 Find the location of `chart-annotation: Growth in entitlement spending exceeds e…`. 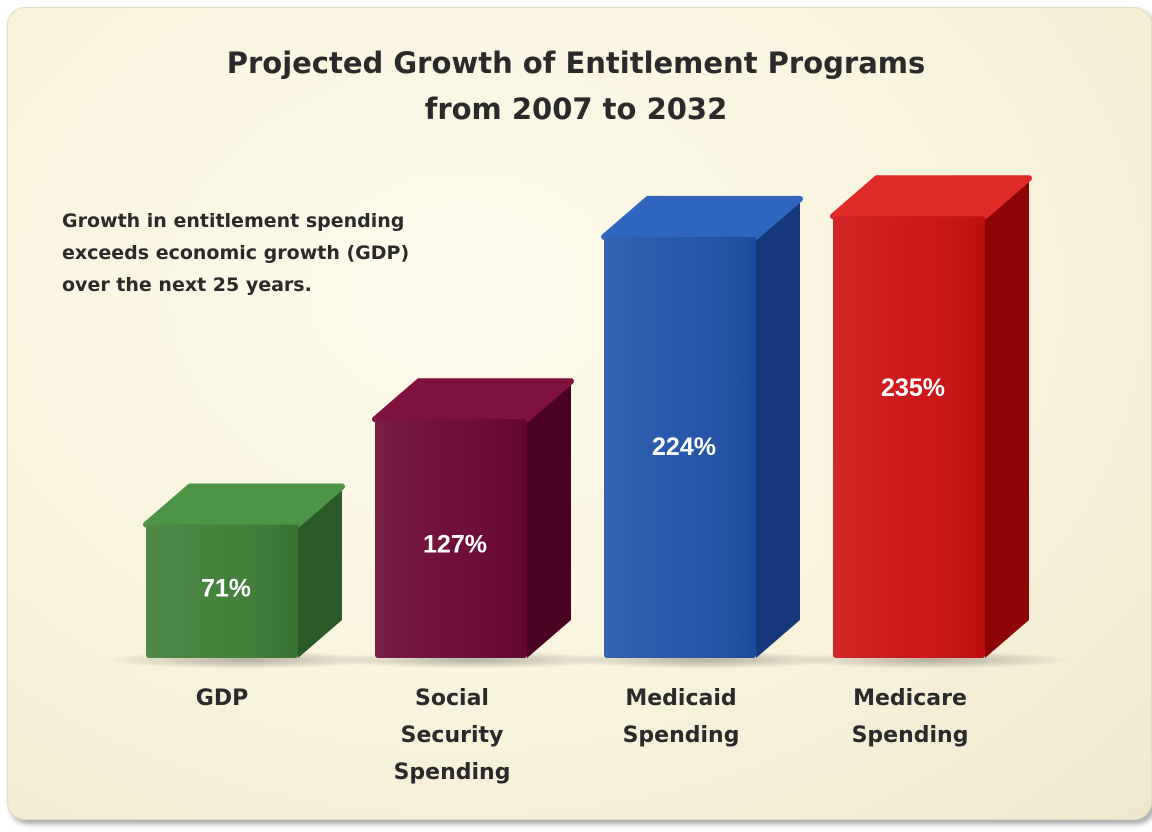

chart-annotation: Growth in entitlement spending exceeds e… is located at coordinates (272, 253).